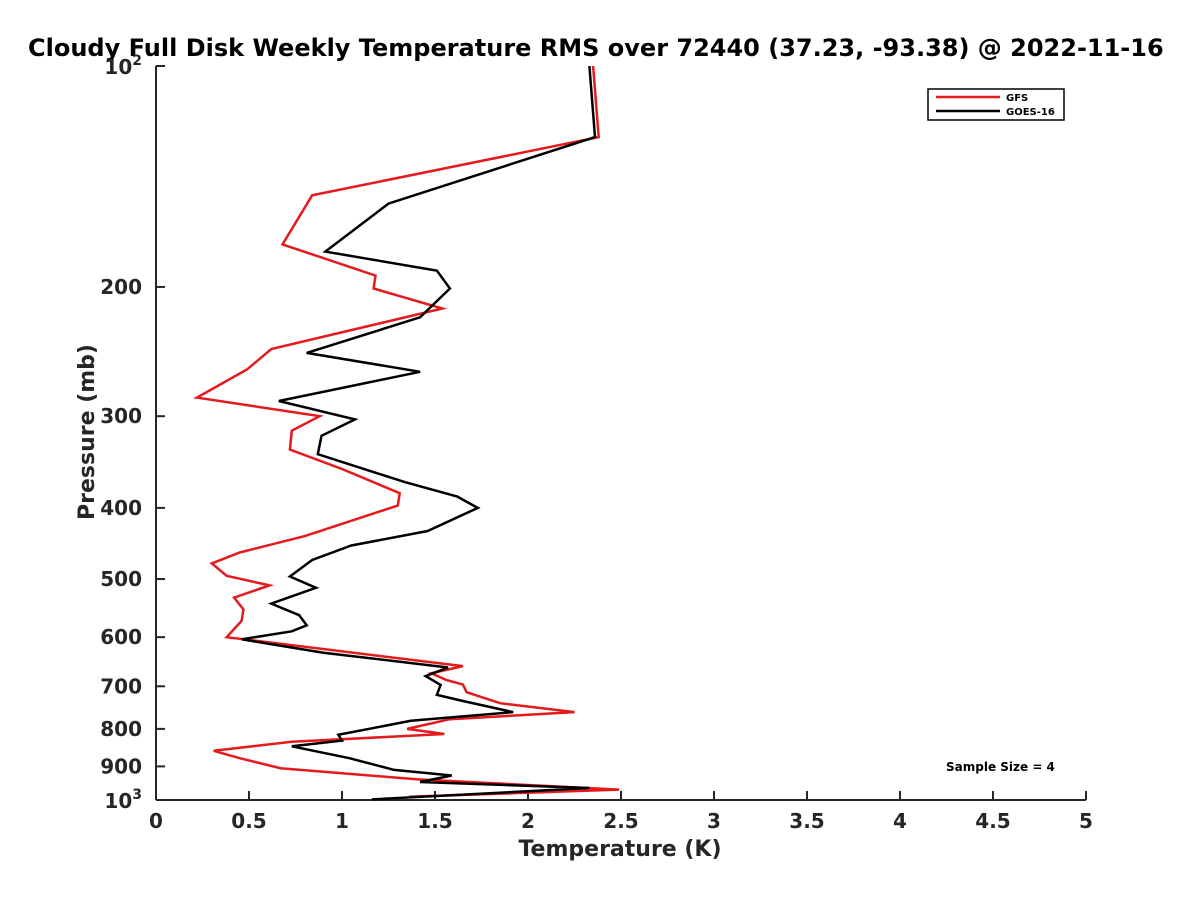 The width and height of the screenshot is (1200, 900). Describe the element at coordinates (121, 766) in the screenshot. I see `y-tick-label: 900` at that location.